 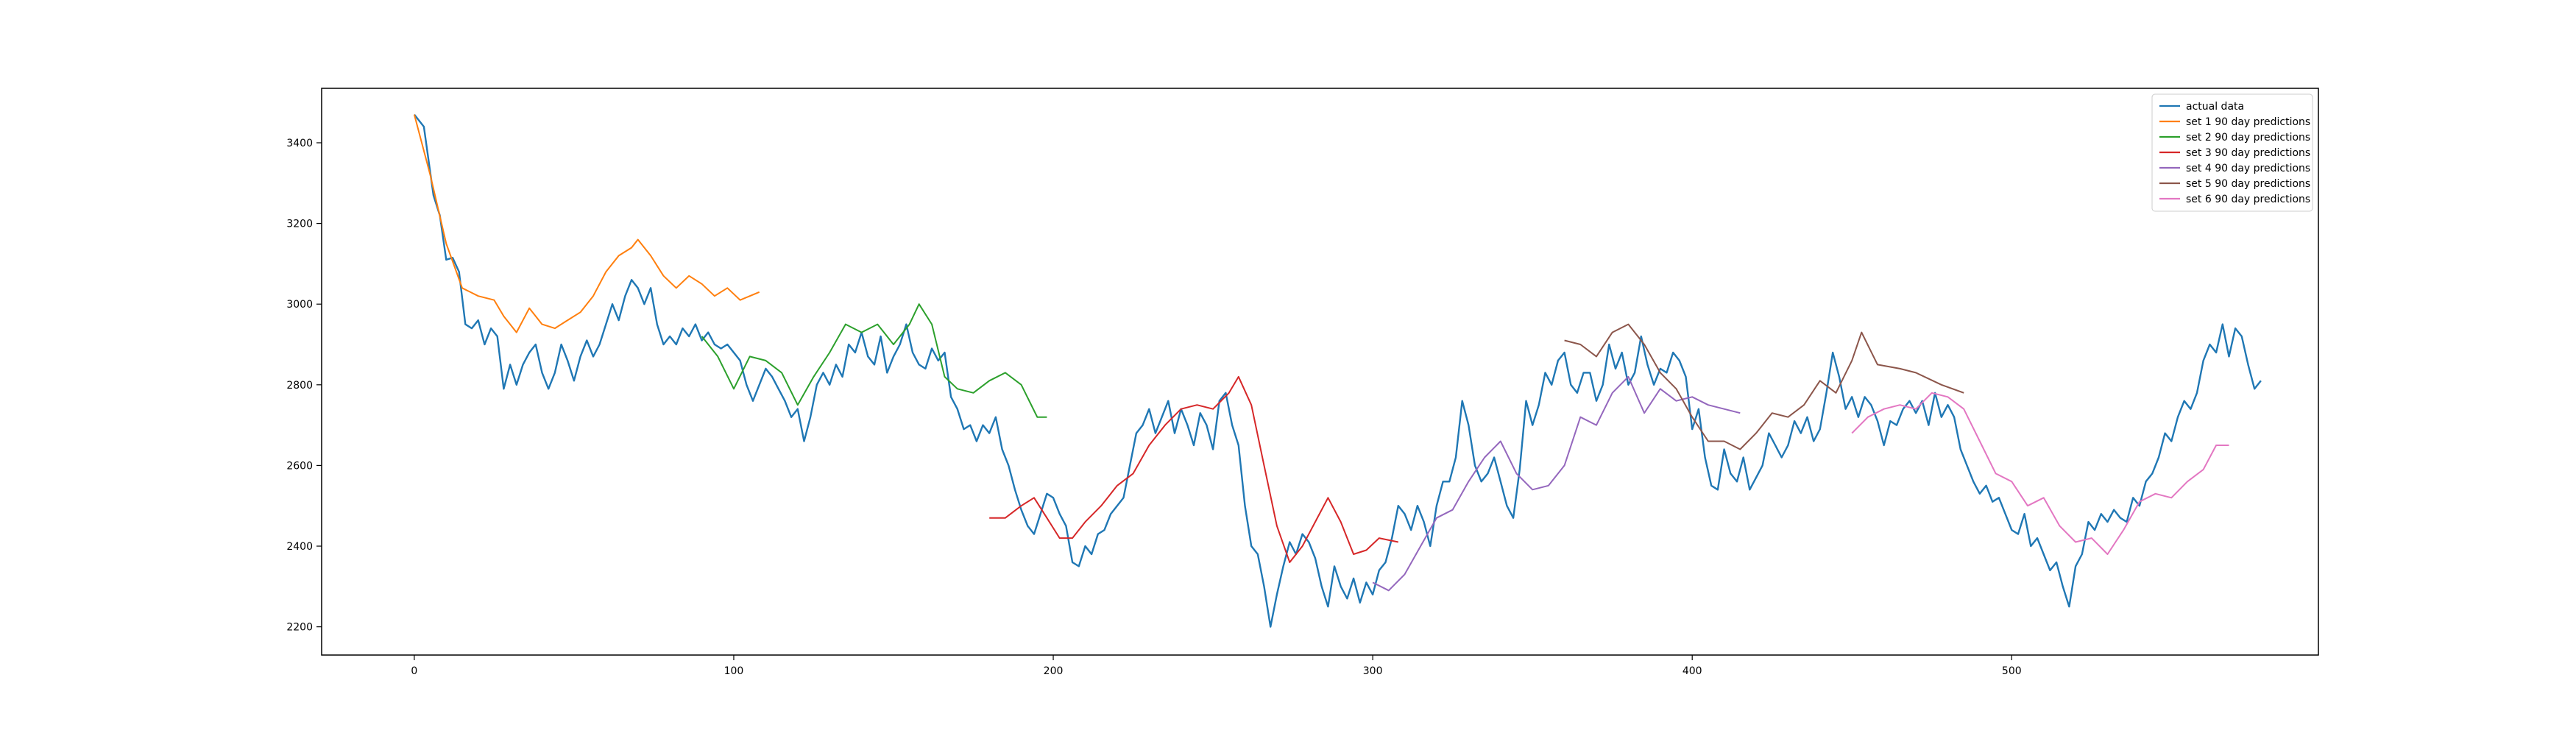 I want to click on legend-box, so click(x=2232, y=152).